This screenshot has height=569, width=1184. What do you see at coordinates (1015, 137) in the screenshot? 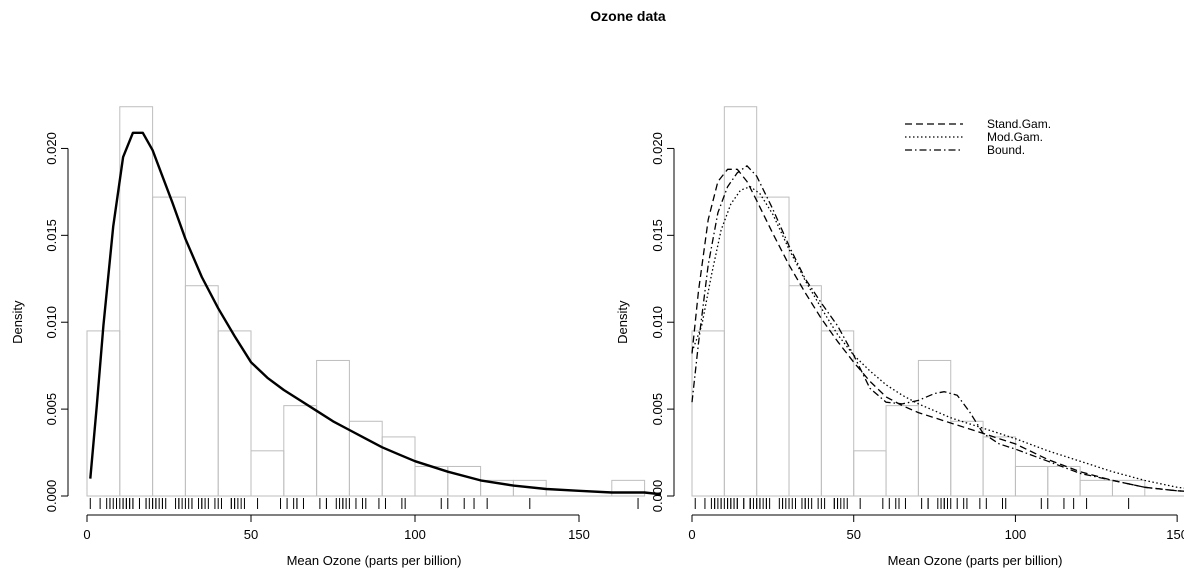
I see `legend-label: Mod.Gam.` at bounding box center [1015, 137].